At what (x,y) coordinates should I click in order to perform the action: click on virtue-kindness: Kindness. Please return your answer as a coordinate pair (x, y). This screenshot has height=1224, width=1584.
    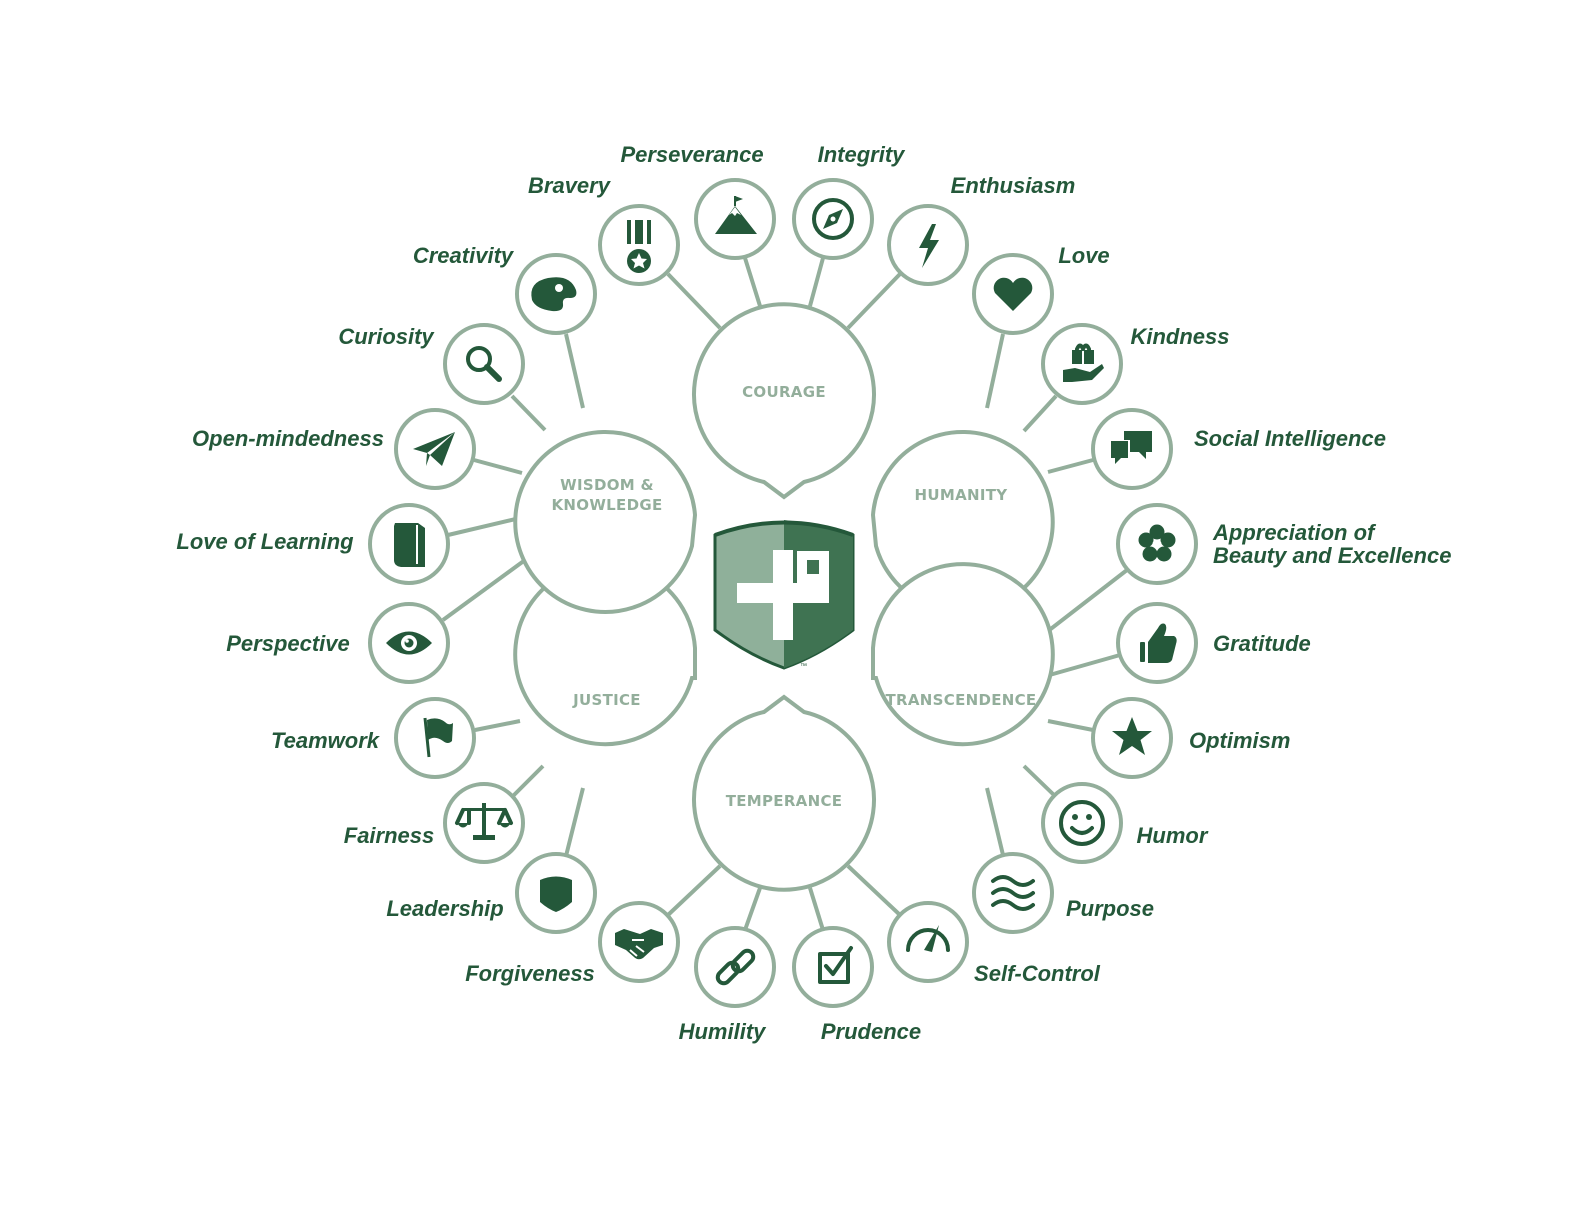
    Looking at the image, I should click on (1135, 364).